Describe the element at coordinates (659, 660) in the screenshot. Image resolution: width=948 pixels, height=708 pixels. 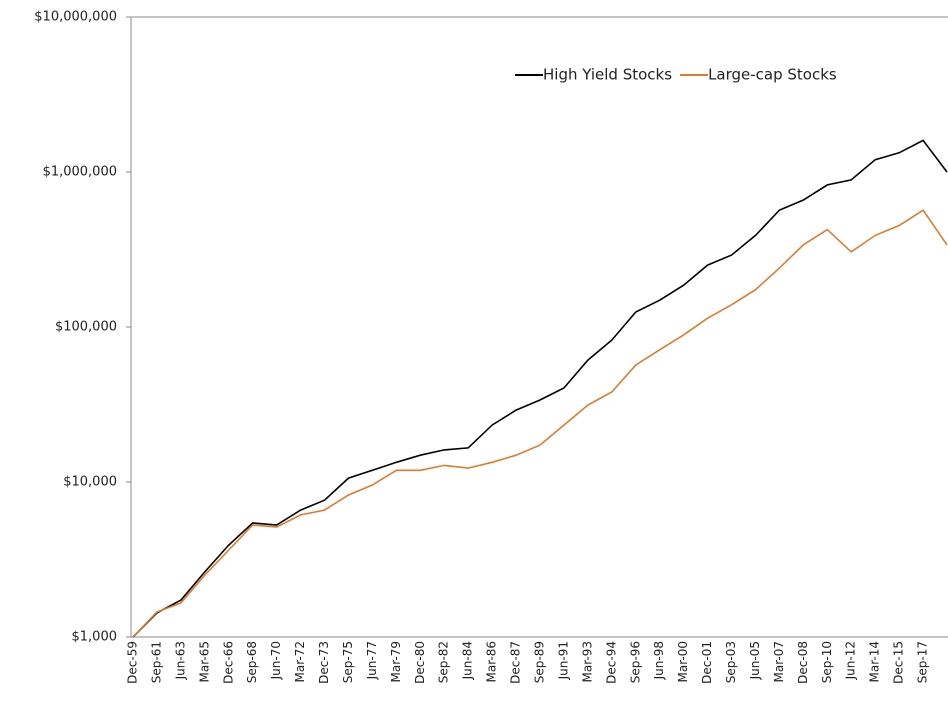
I see `x-tick-label: Jun-98` at that location.